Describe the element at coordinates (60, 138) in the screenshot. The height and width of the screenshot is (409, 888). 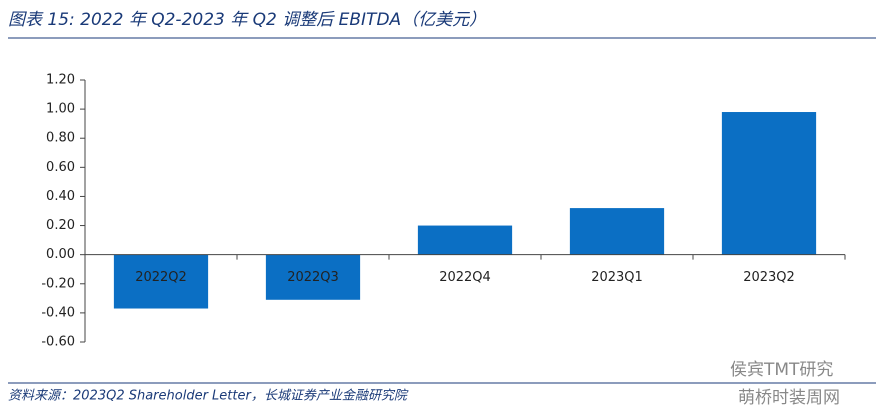
I see `y-tick-label: 0.80` at that location.